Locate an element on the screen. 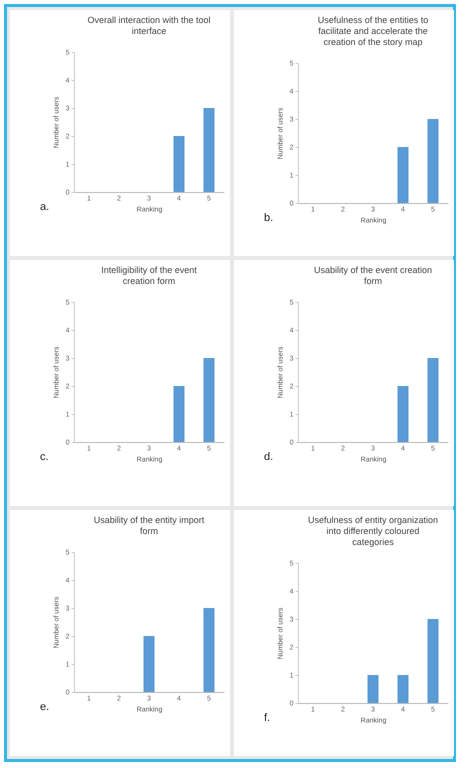 This screenshot has height=768, width=472. chart-title: Overall interaction with the tool interface is located at coordinates (149, 25).